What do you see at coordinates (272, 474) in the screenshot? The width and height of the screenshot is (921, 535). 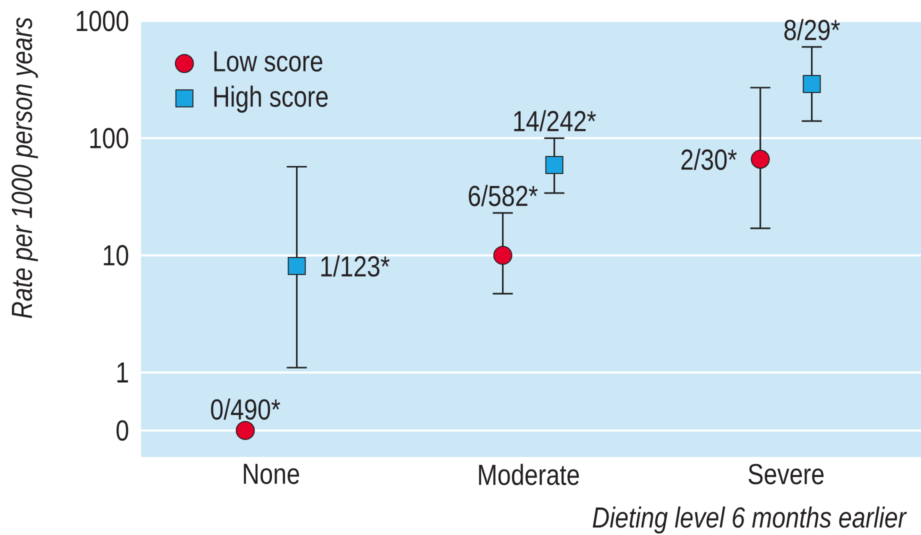 I see `x-tick-label: None` at bounding box center [272, 474].